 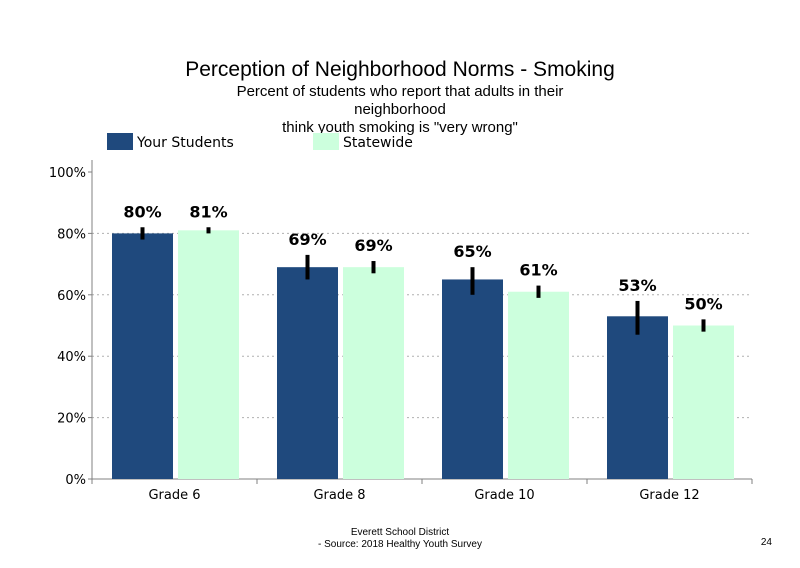 I want to click on y-tick-label: 20%, so click(x=71, y=419).